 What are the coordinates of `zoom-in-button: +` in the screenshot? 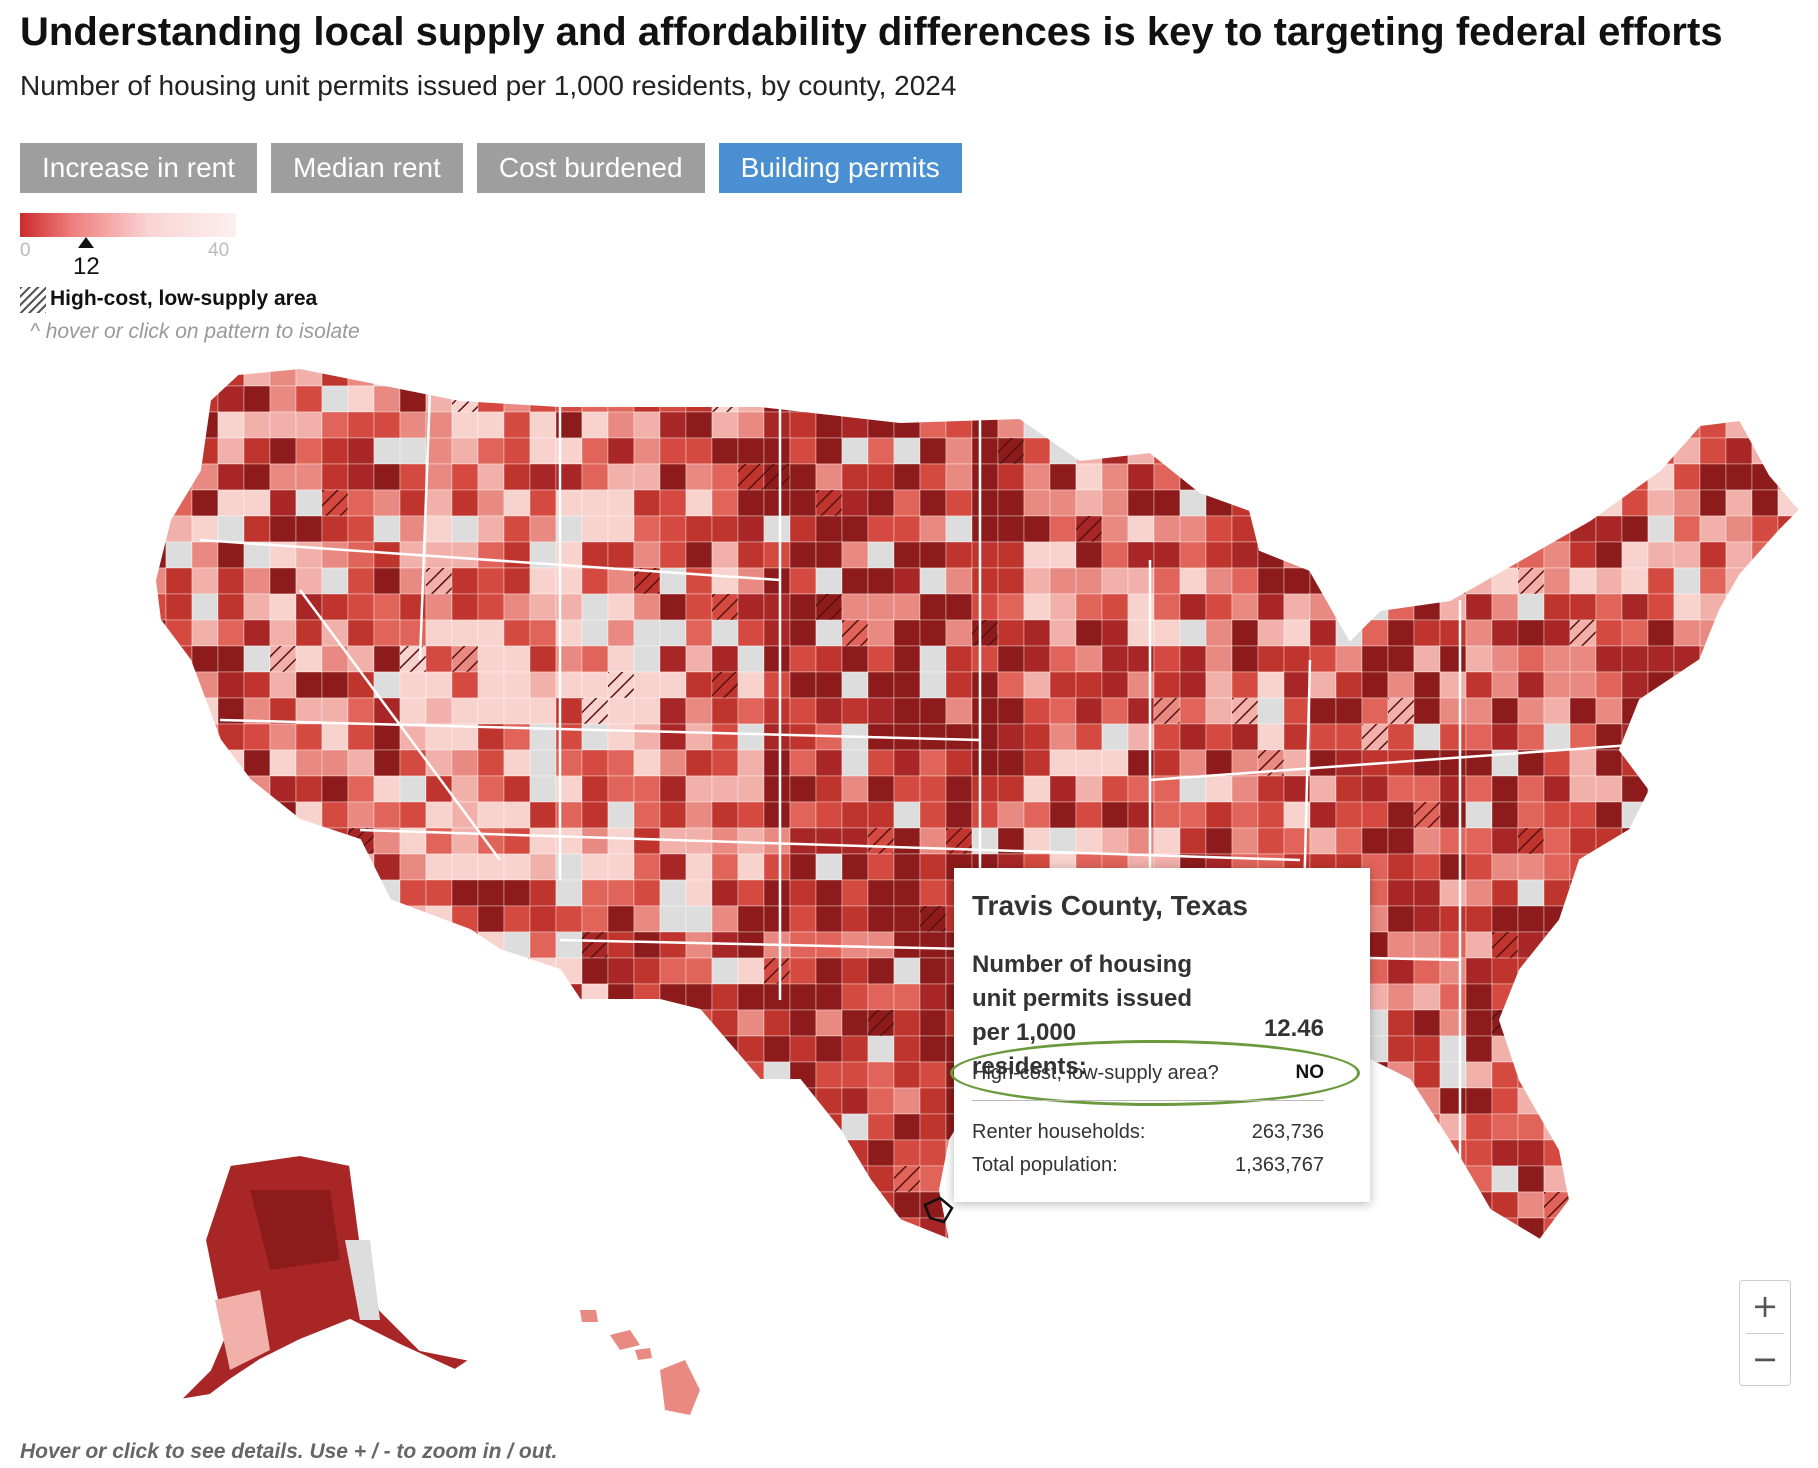 It's located at (1765, 1306).